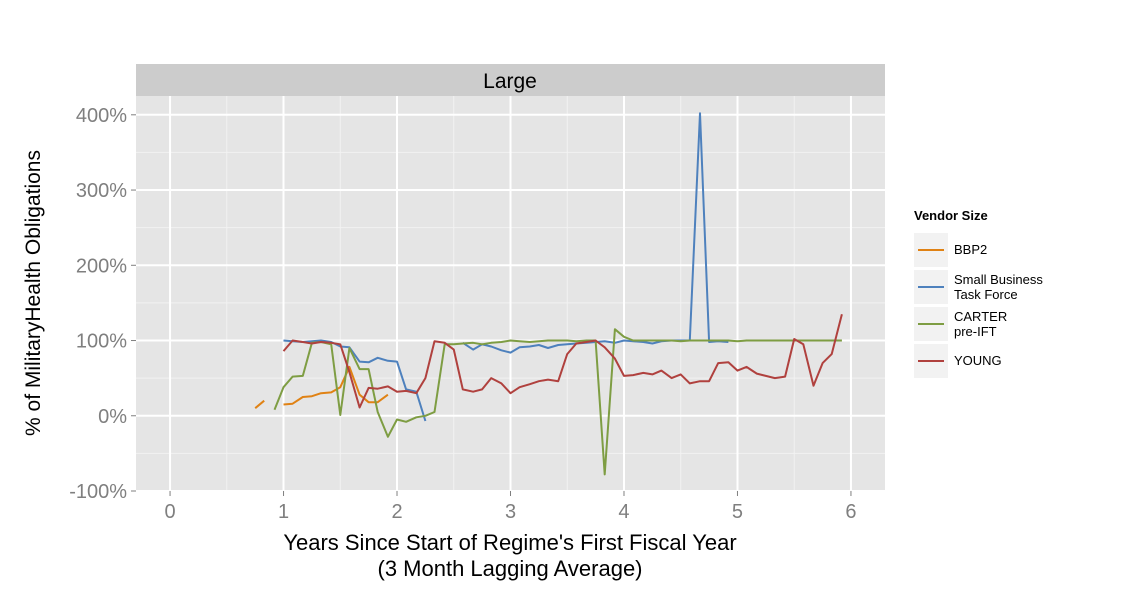 The width and height of the screenshot is (1125, 600). Describe the element at coordinates (850, 512) in the screenshot. I see `x-tick-label: 6` at that location.